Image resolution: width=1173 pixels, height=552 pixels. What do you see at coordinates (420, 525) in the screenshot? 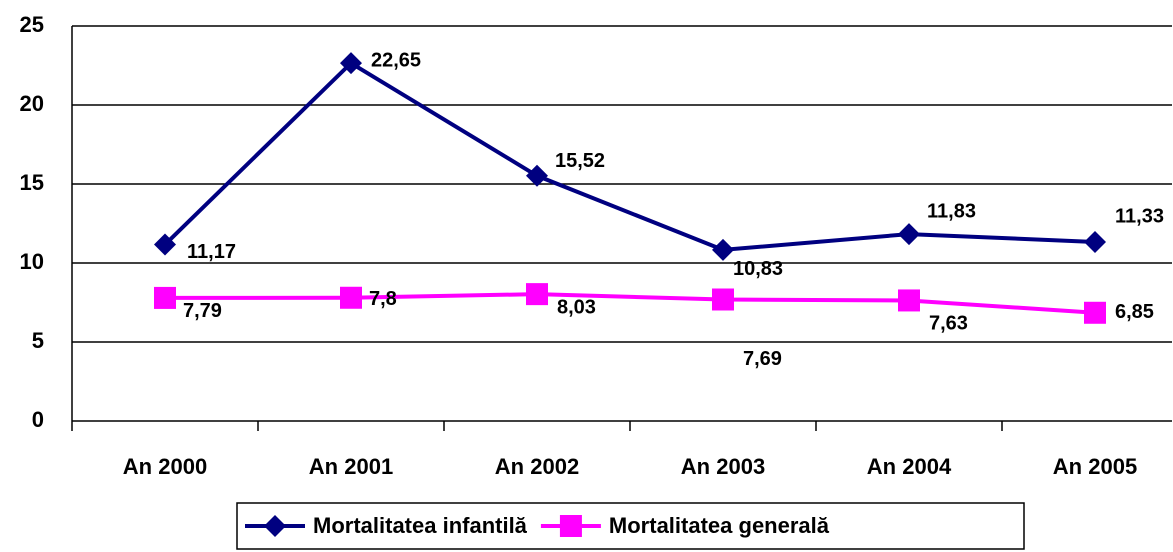
I see `legend-label: Mortalitatea infantilă` at bounding box center [420, 525].